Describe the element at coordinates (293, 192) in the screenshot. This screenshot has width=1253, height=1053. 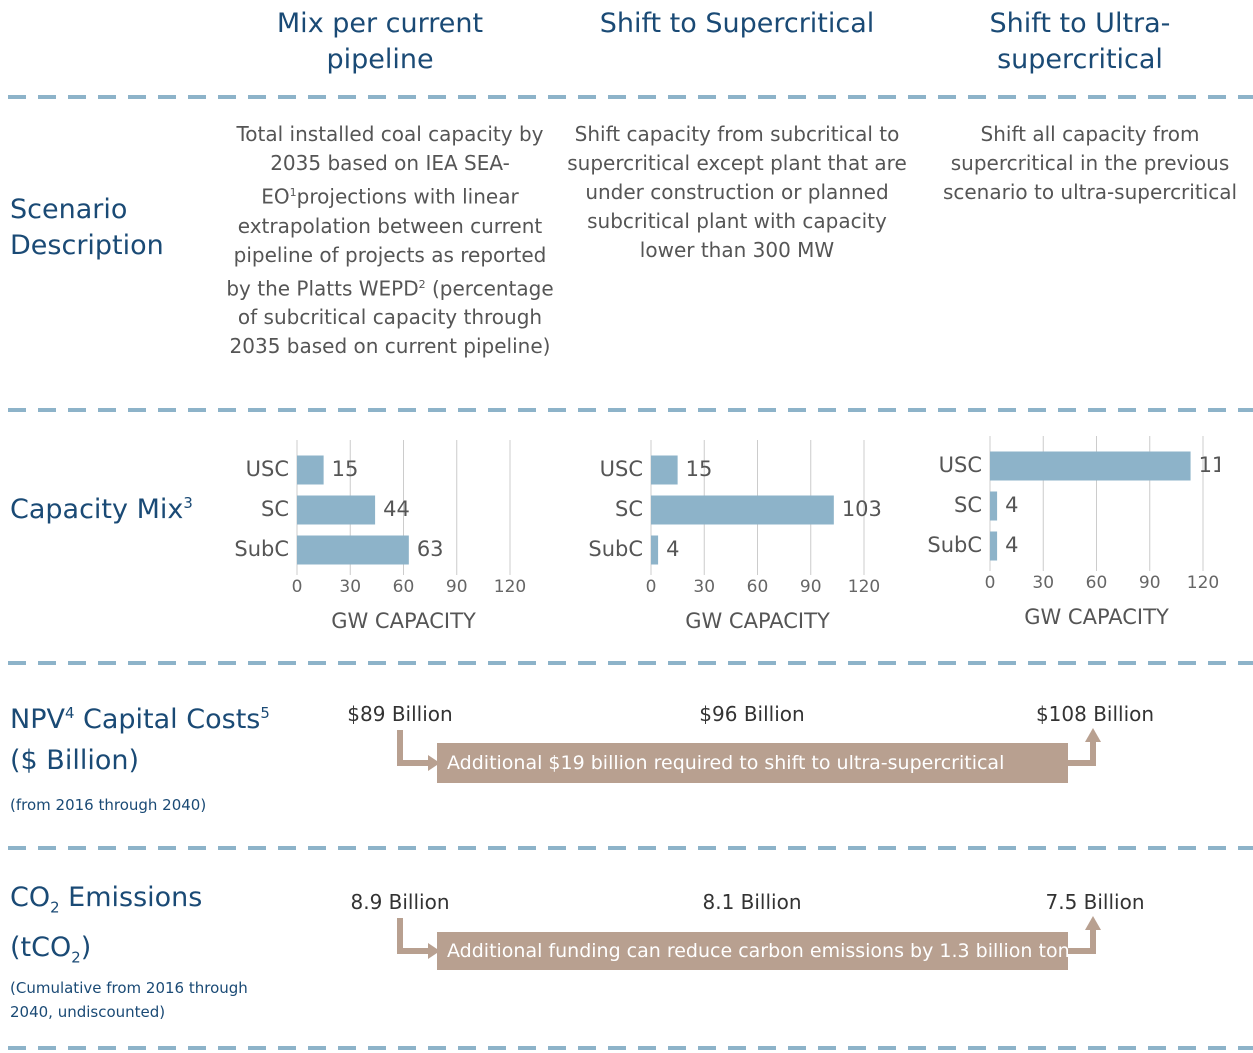
I see `footnote: 1` at that location.